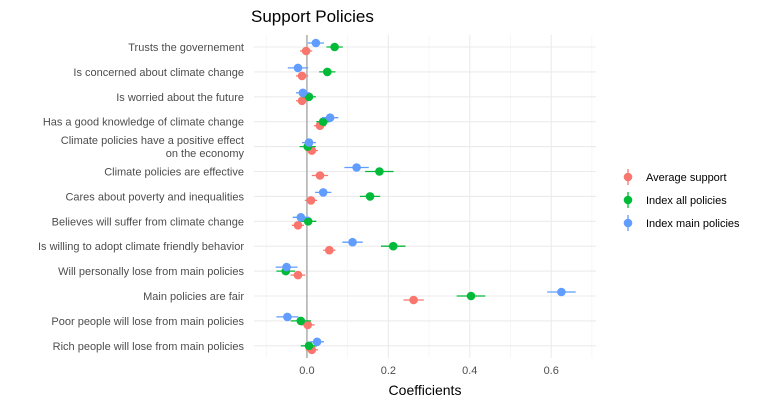 The width and height of the screenshot is (762, 403). What do you see at coordinates (469, 371) in the screenshot?
I see `x-tick-label: 0.4` at bounding box center [469, 371].